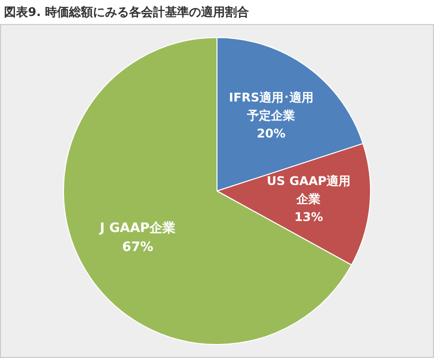  Describe the element at coordinates (126, 12) in the screenshot. I see `chart-title: 図表9. 時価総額にみる各会計基準の適用割合` at that location.